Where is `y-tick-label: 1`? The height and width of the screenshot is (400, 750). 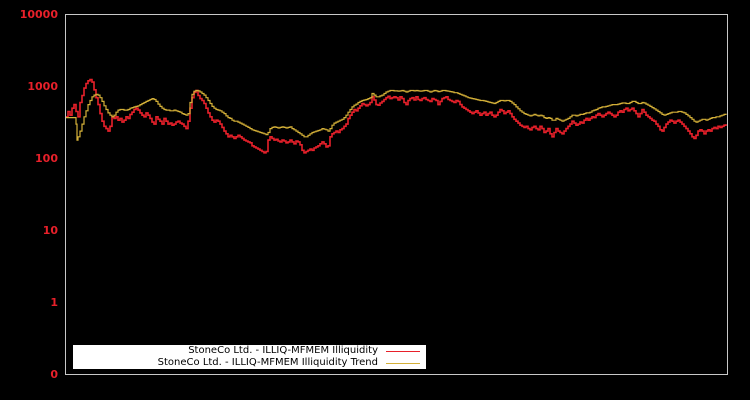 y-tick-label: 1 is located at coordinates (54, 302).